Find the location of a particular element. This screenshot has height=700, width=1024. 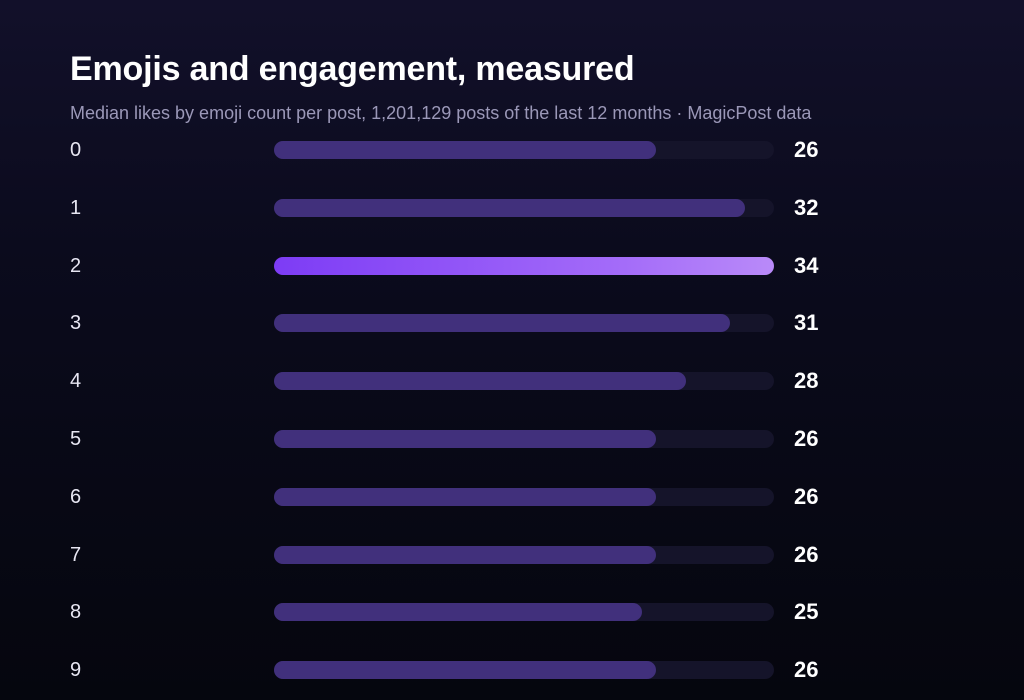

category-label: 5 is located at coordinates (76, 439).